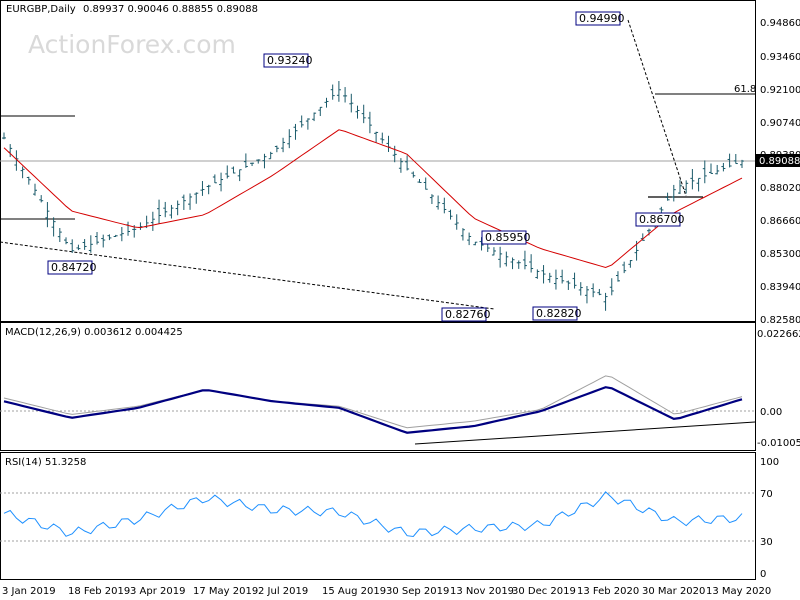 The image size is (800, 600). I want to click on rsi-y-axis: 100 70 30 0, so click(769, 518).